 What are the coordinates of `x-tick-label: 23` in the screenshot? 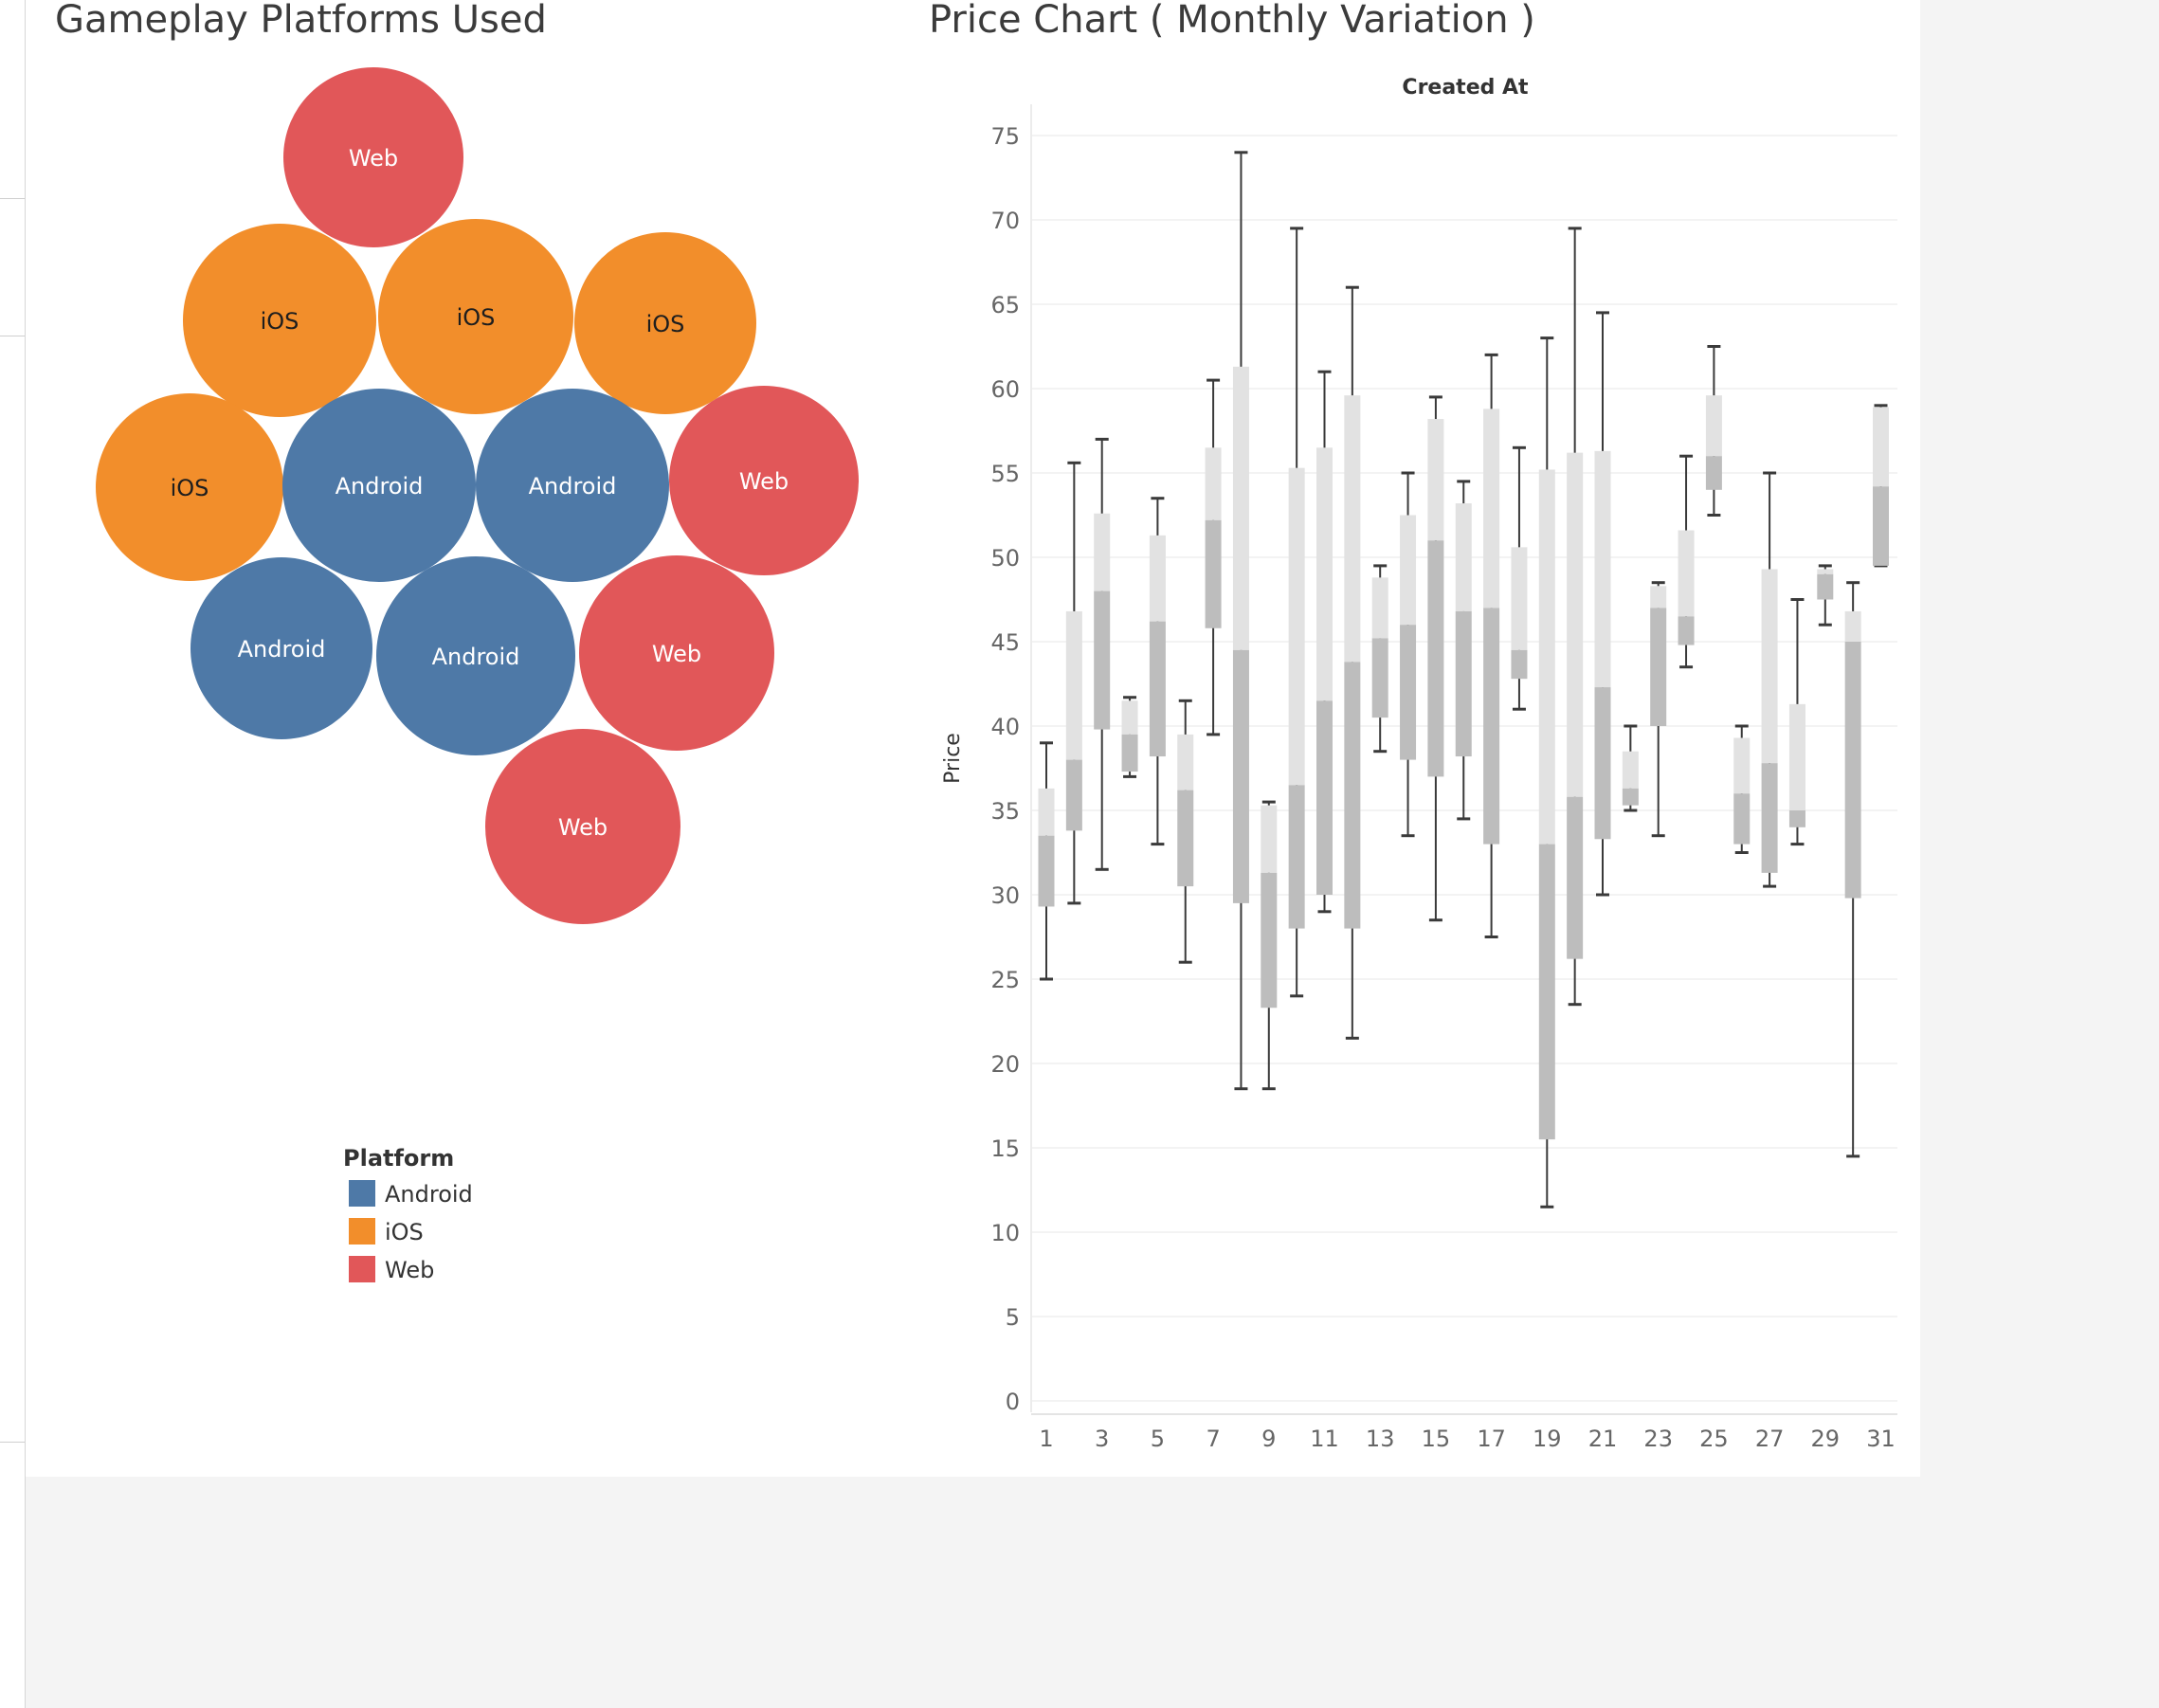 It's located at (1658, 1439).